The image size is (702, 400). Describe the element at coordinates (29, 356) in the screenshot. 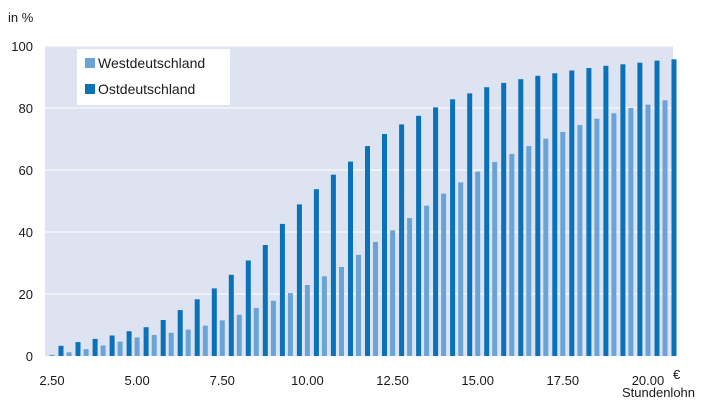

I see `y-tick-label: 0` at that location.